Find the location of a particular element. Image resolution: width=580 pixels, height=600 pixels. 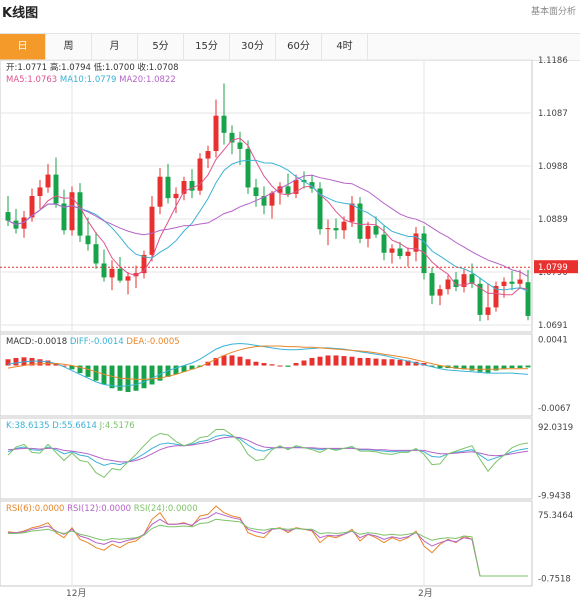

rsi6-line is located at coordinates (267, 541).